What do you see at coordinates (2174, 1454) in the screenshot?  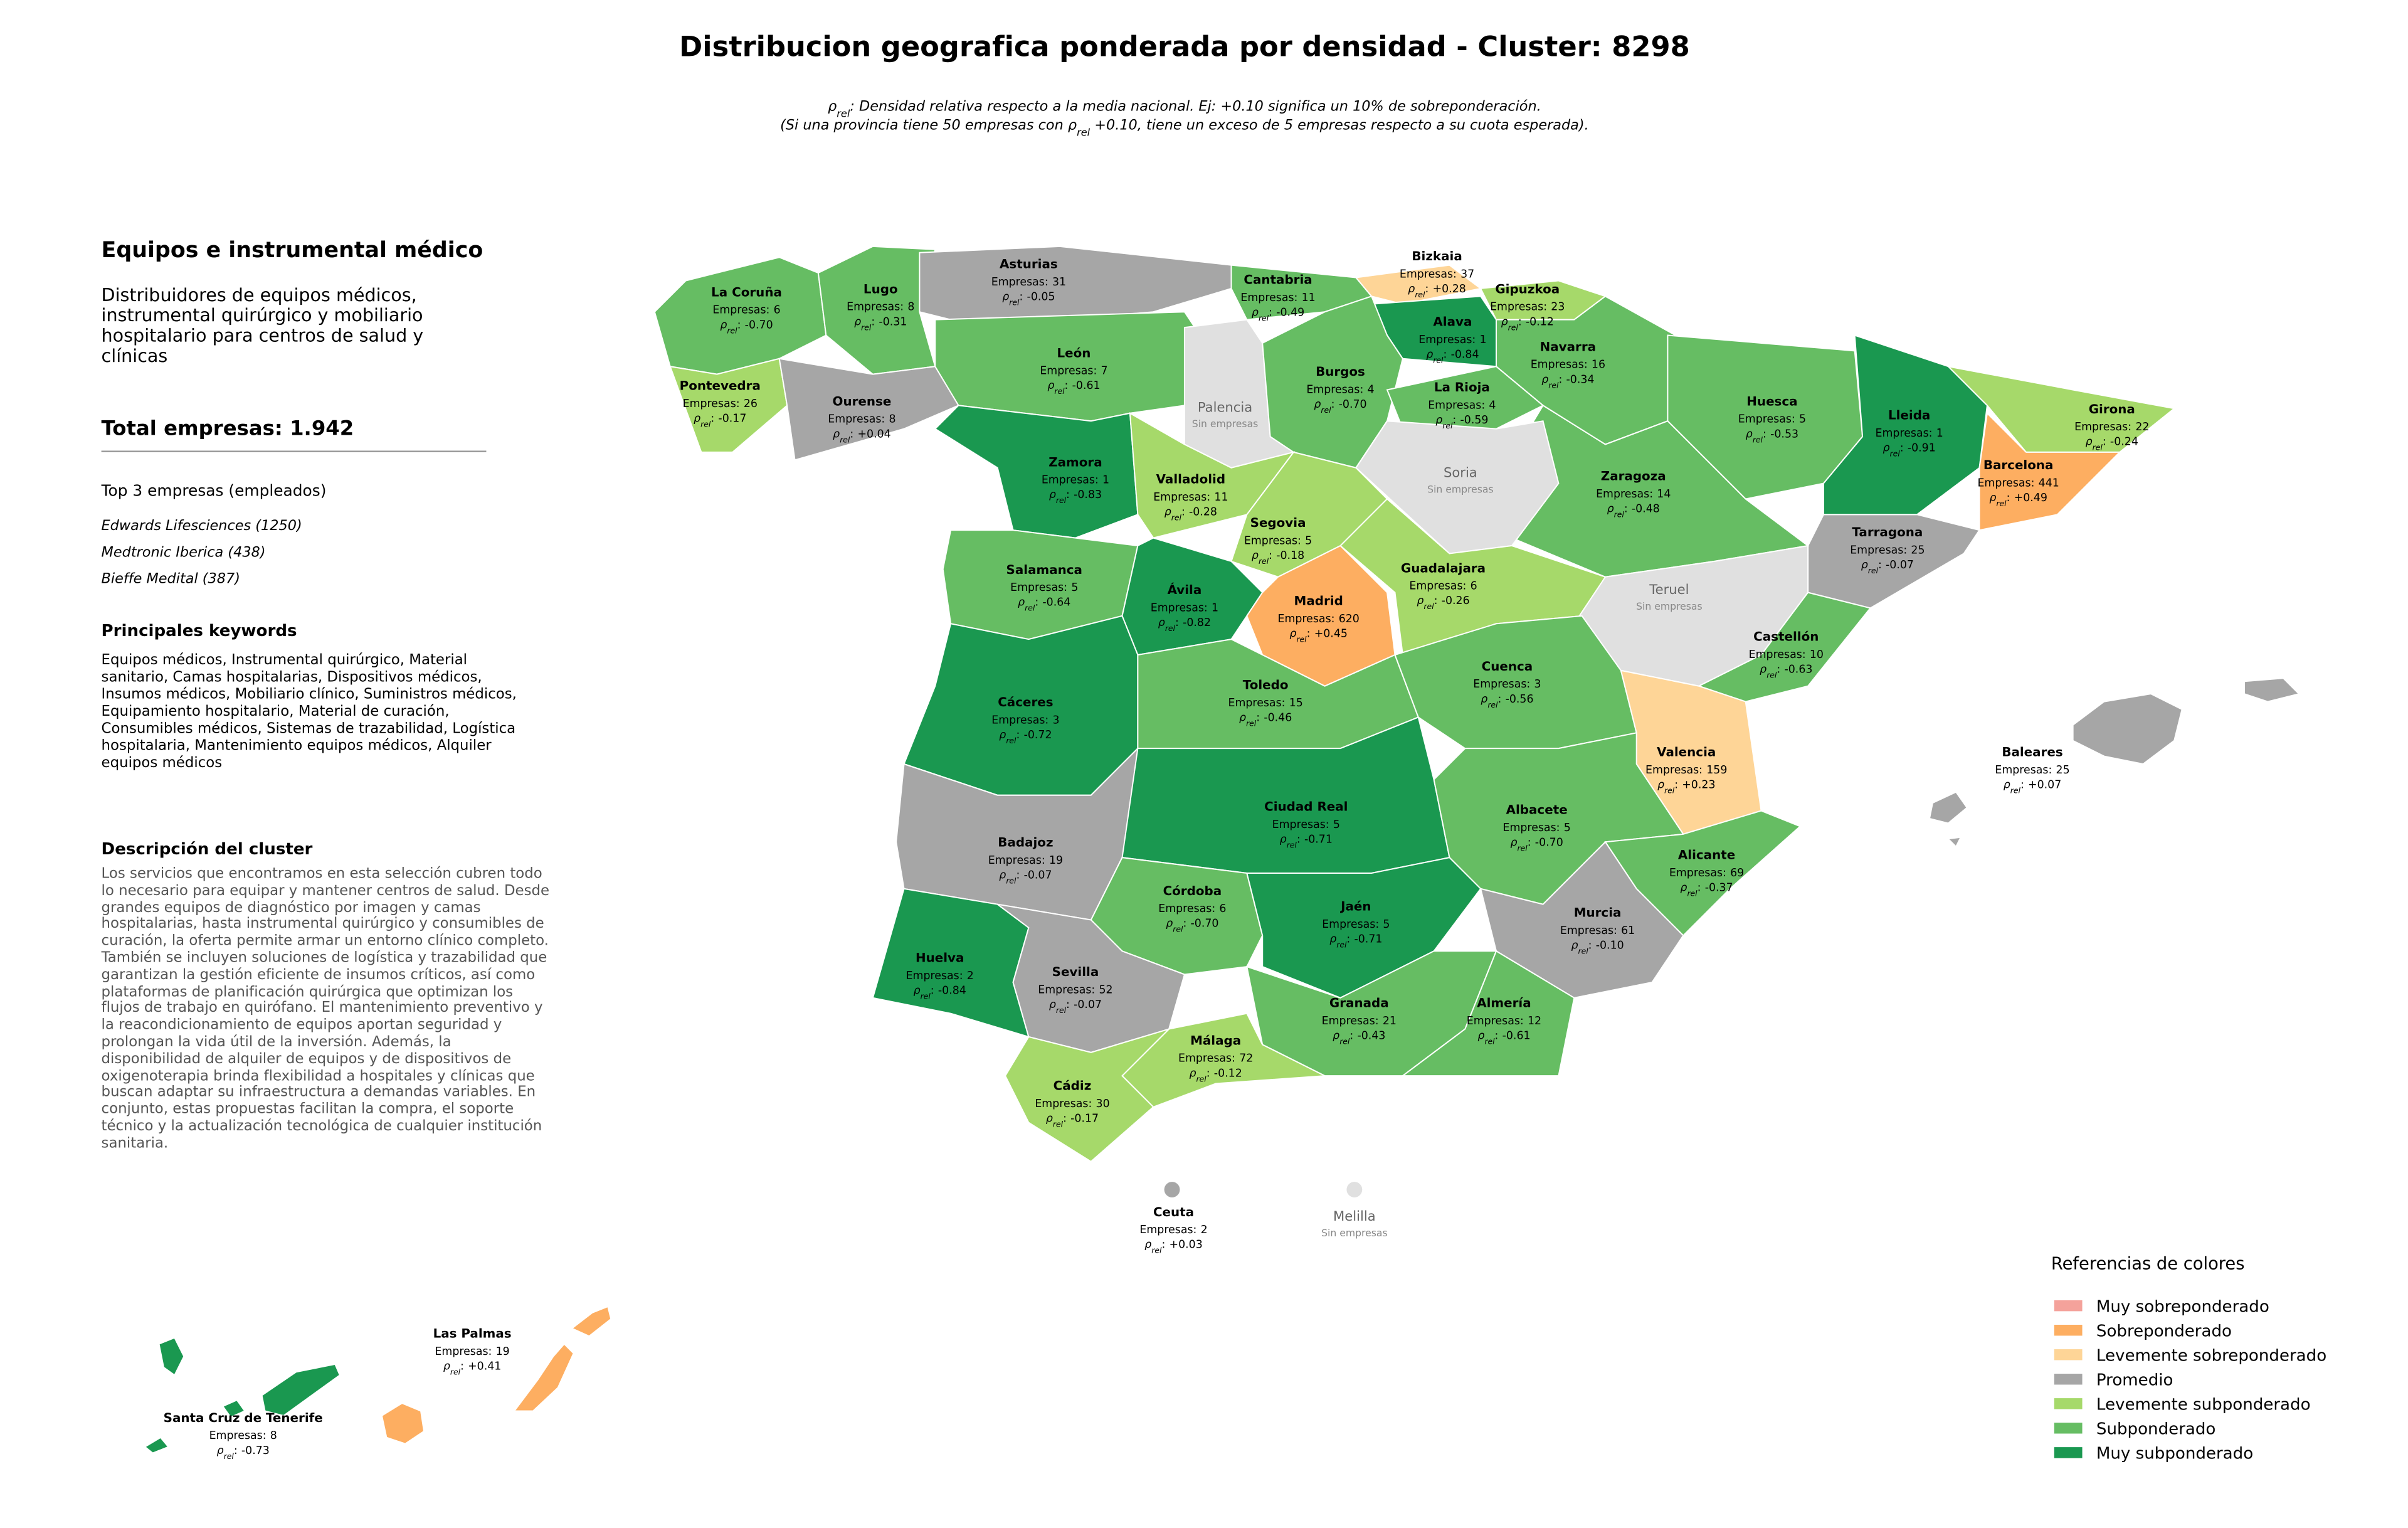 I see `legend-label: Muy subponderado` at bounding box center [2174, 1454].